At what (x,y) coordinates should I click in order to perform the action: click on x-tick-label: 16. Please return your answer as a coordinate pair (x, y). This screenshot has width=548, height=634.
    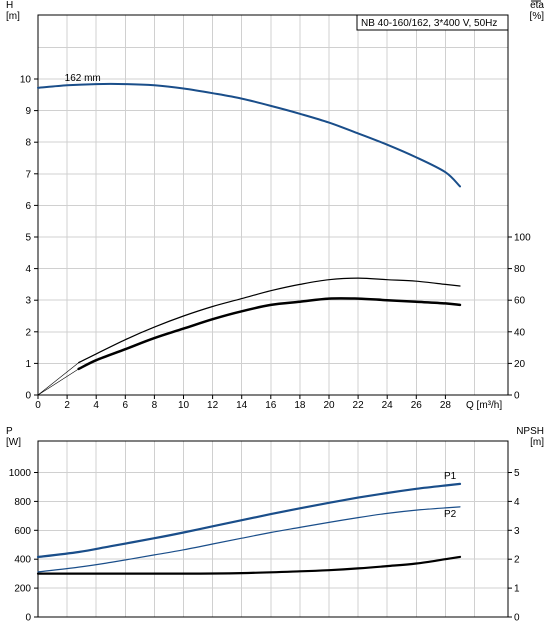
    Looking at the image, I should click on (271, 405).